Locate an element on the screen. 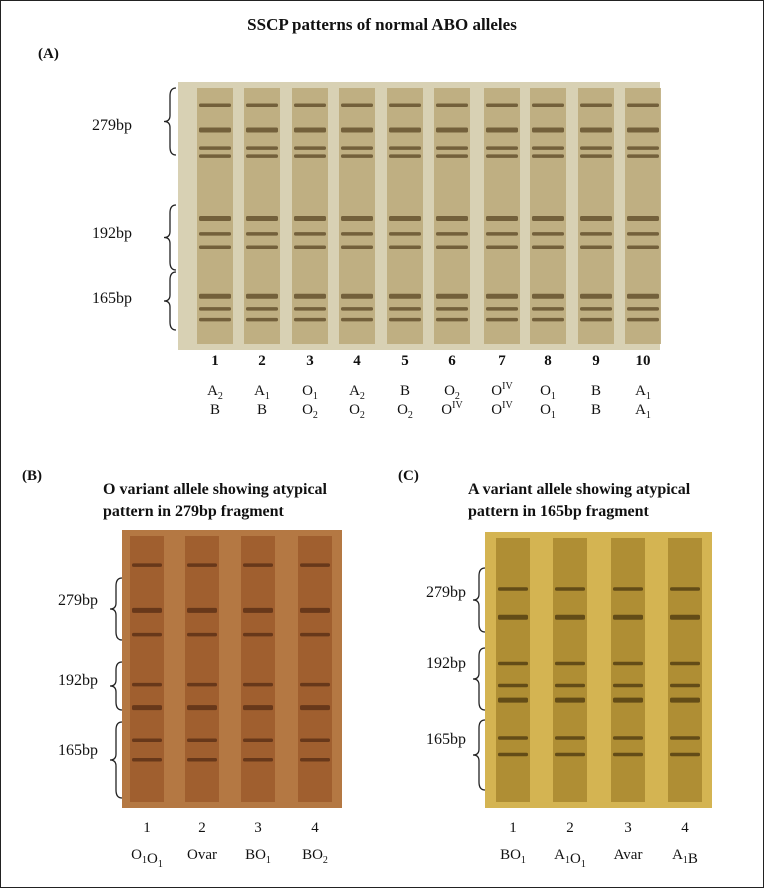  genotype-label: A1O1 is located at coordinates (570, 858).